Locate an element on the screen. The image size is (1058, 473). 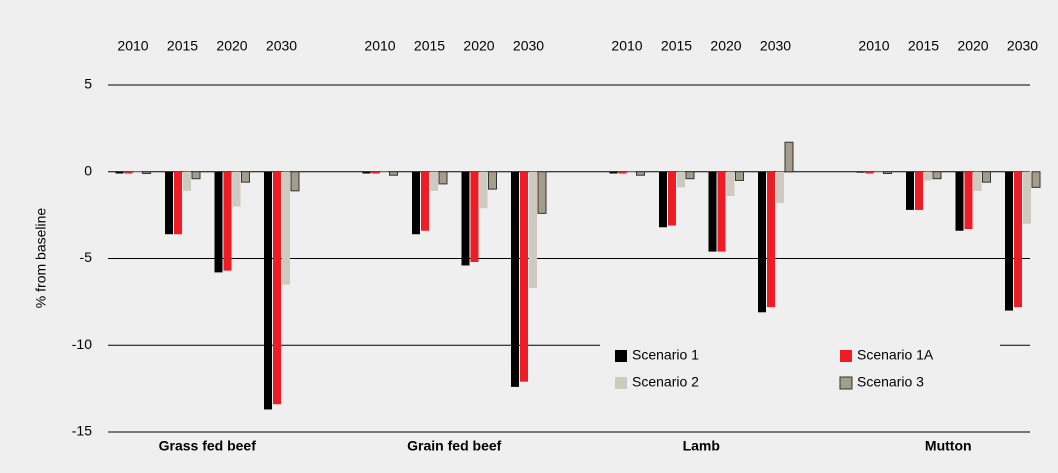
y-tick-label: -5 is located at coordinates (86, 257).